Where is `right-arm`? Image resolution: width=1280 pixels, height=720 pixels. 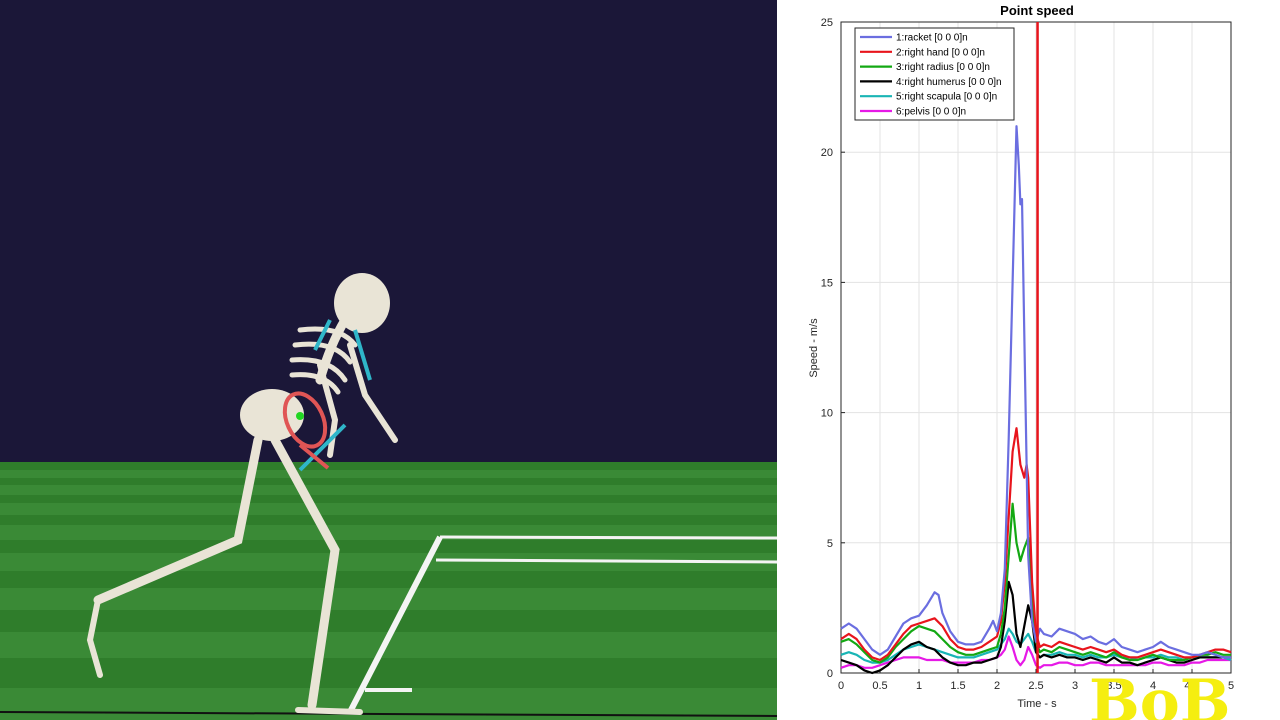 right-arm is located at coordinates (372, 392).